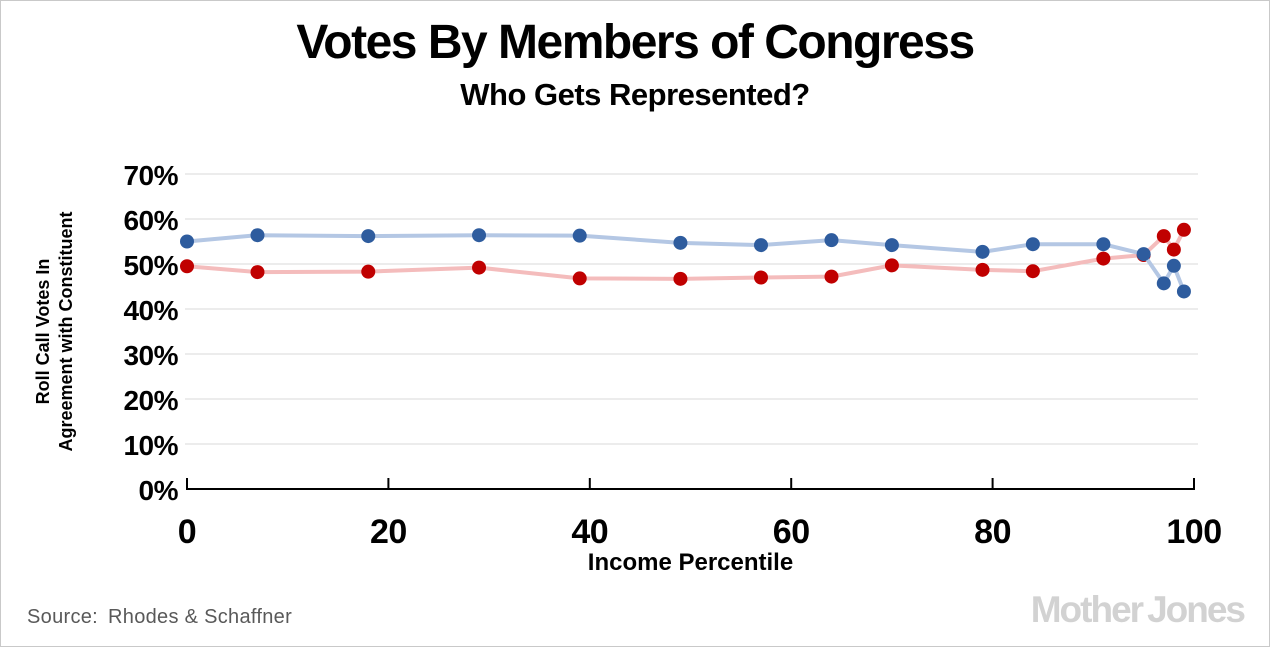 This screenshot has height=647, width=1270. I want to click on motherjones-logo: Mother Jones, so click(1138, 610).